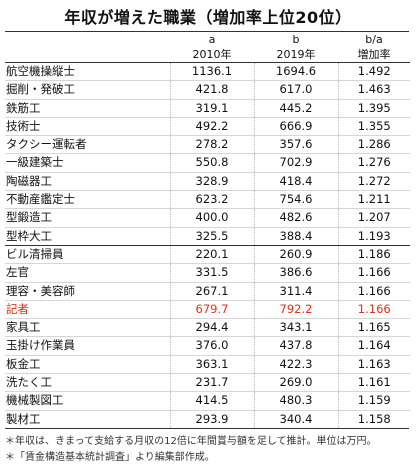 This screenshot has height=471, width=416. I want to click on header-col-b-letter: b, so click(296, 39).